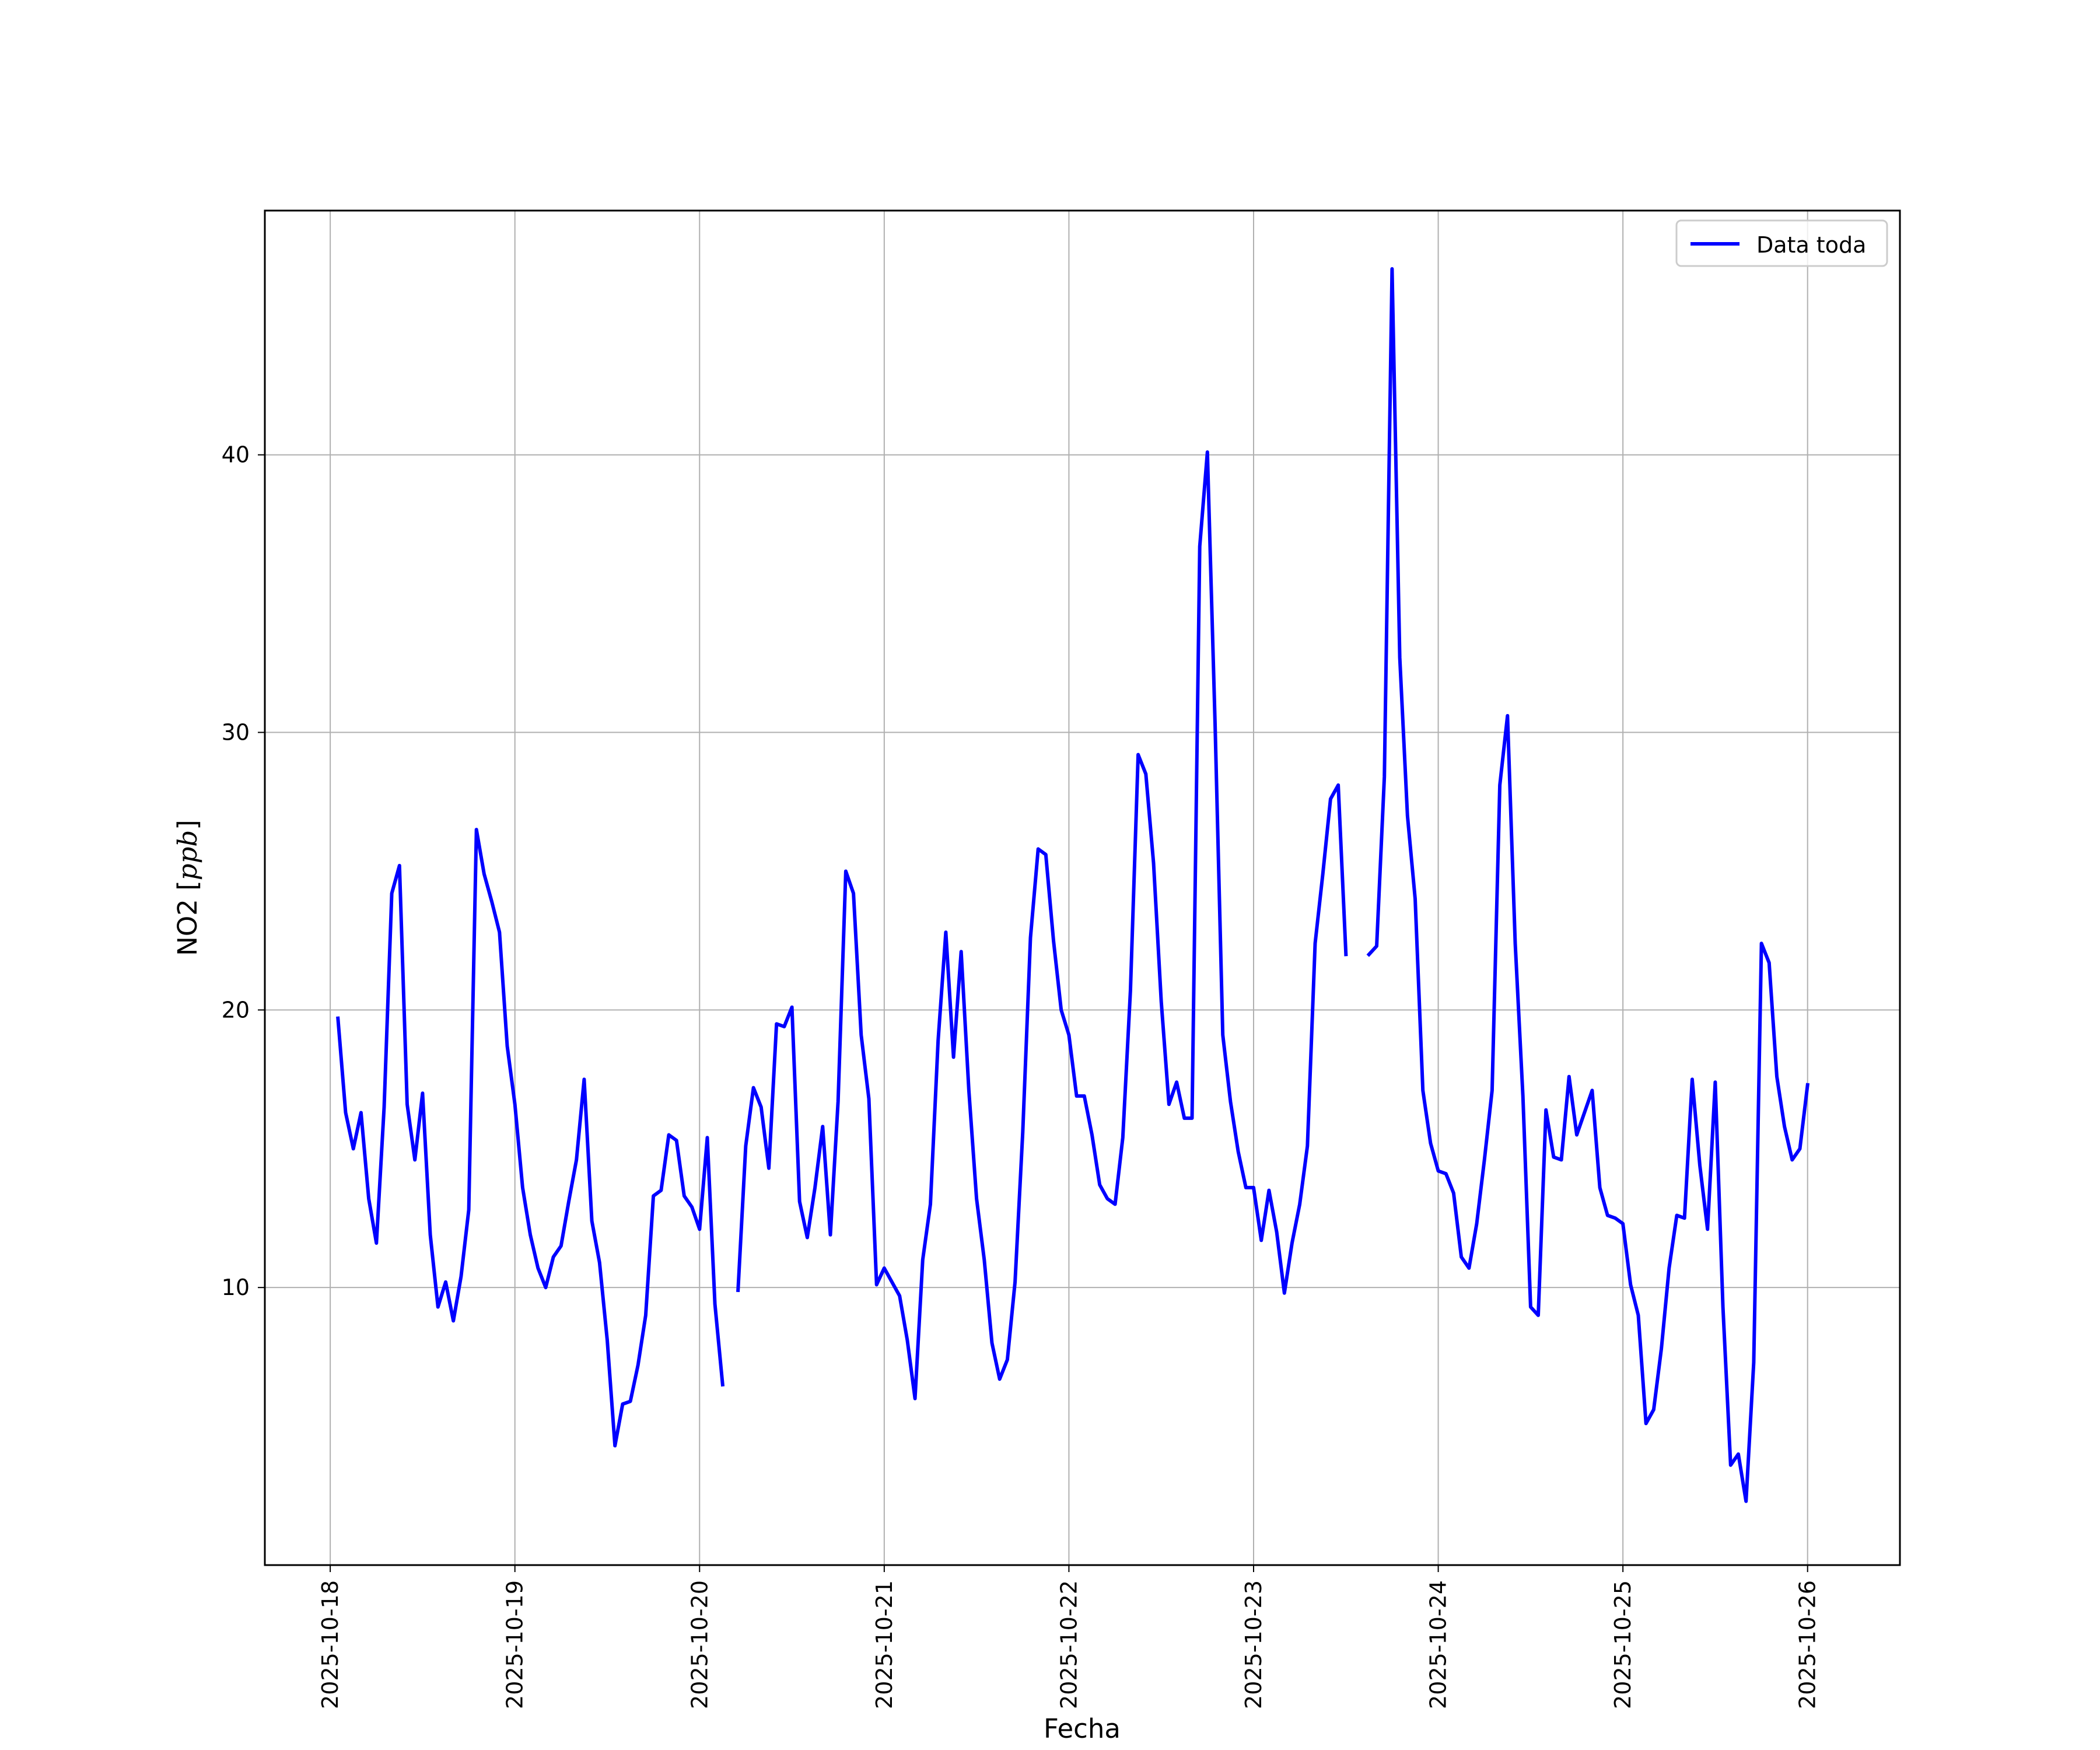 The height and width of the screenshot is (1750, 2100). Describe the element at coordinates (243, 871) in the screenshot. I see `y-axis: 10 20 30 40` at that location.